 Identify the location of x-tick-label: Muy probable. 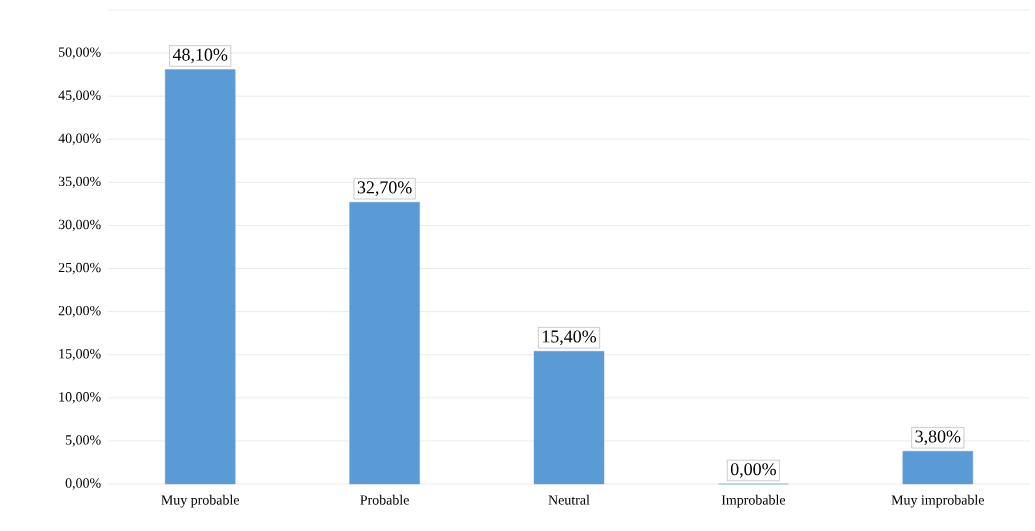
(200, 501).